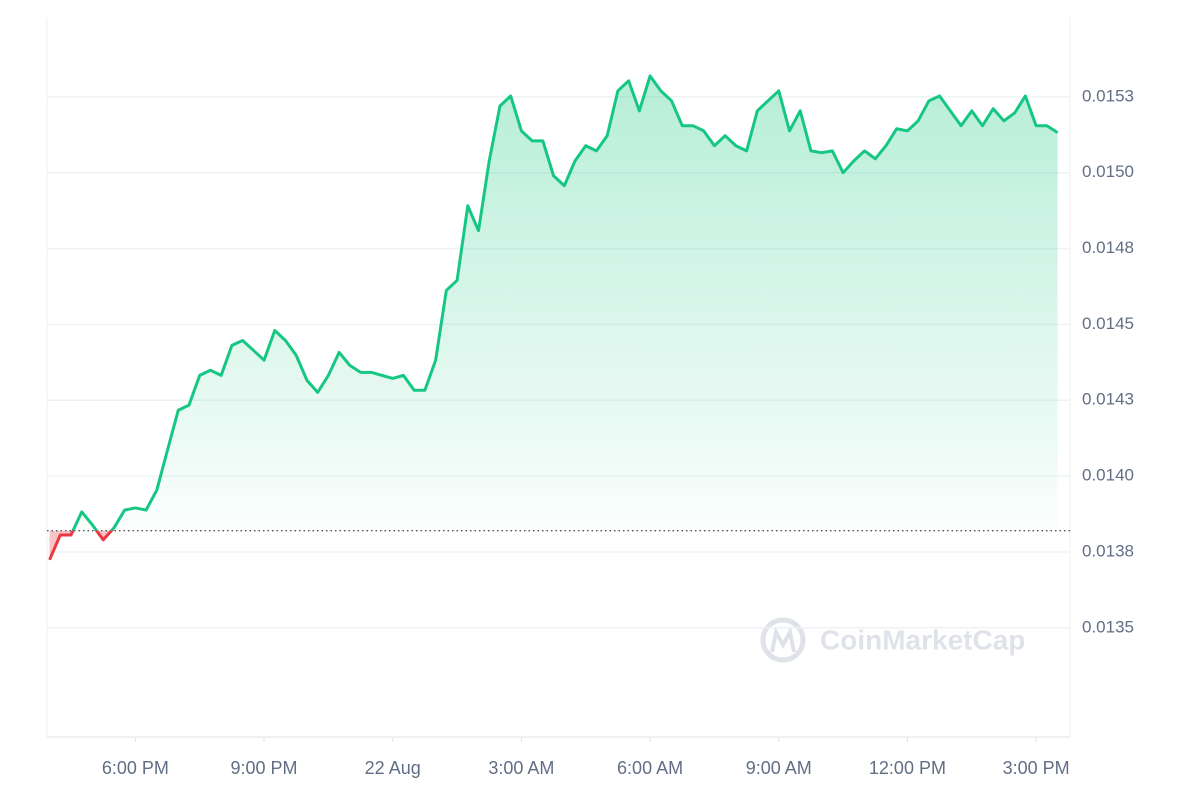 This screenshot has height=800, width=1200. I want to click on y-tick-label: 0.0135, so click(1108, 626).